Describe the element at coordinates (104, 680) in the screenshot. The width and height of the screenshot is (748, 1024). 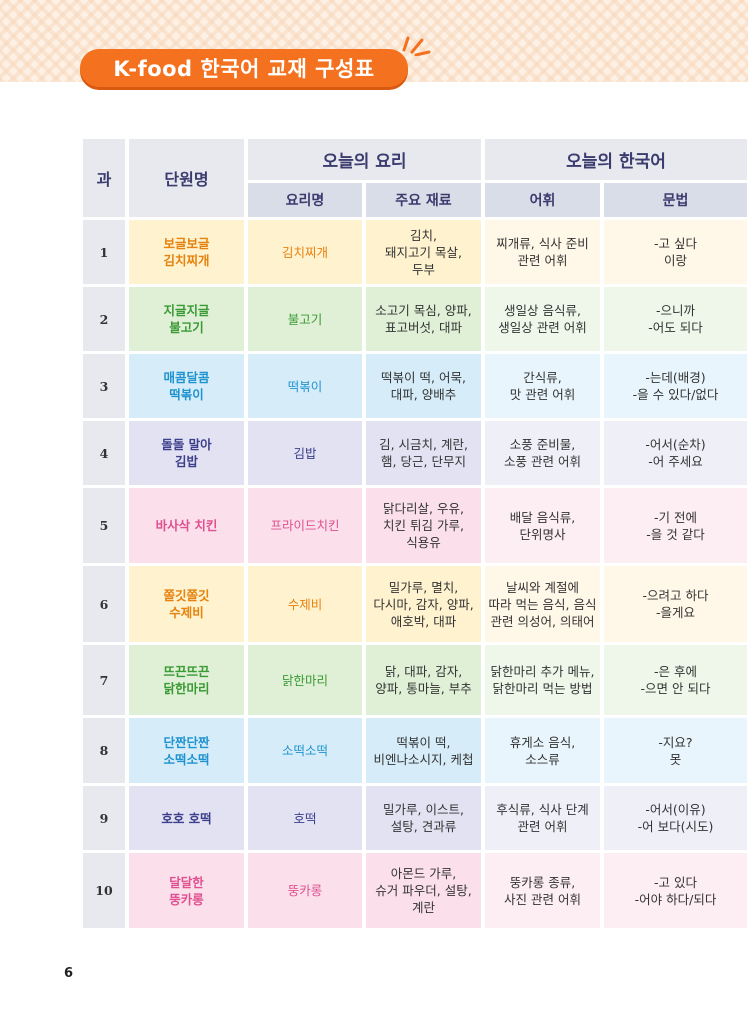
I see `lesson-number: 7` at that location.